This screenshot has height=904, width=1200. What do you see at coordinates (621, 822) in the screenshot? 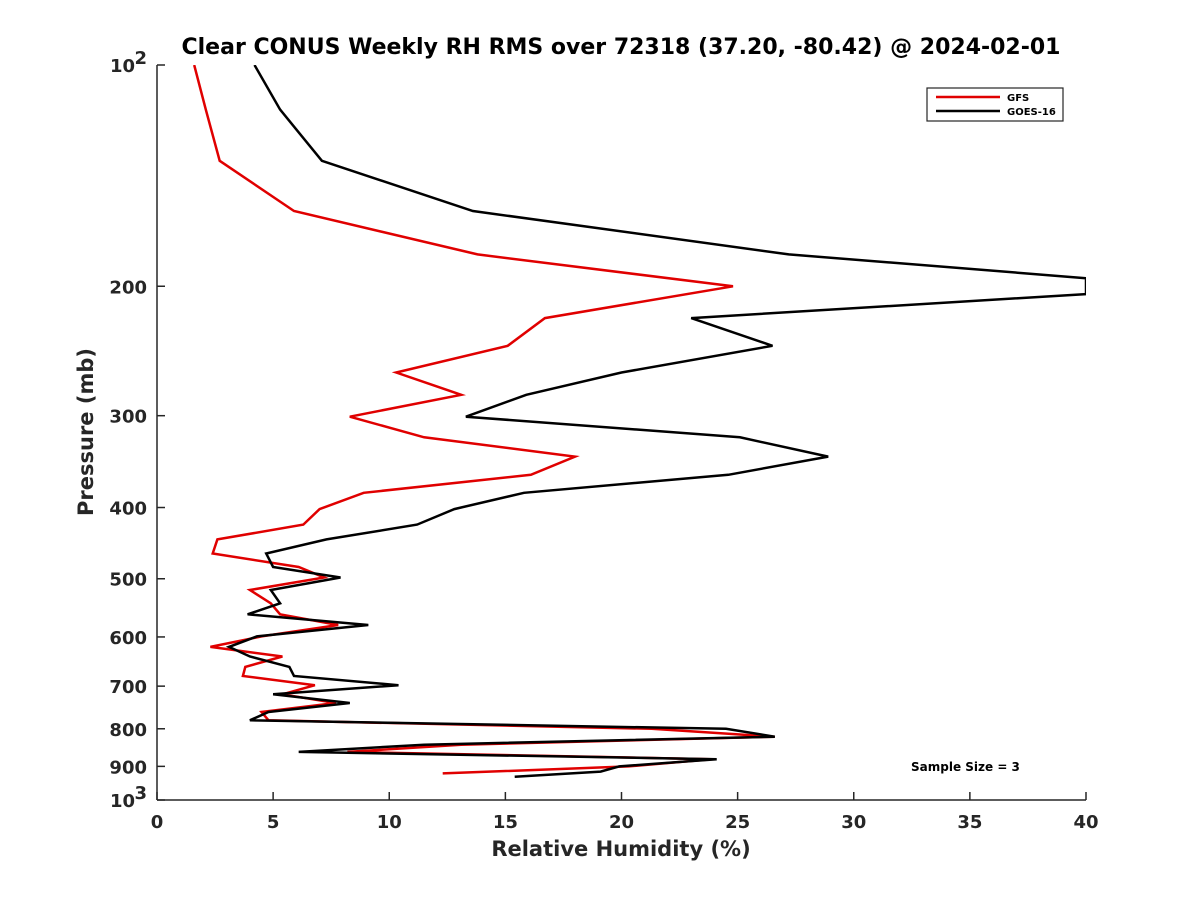
I see `x-tick-label: 20` at bounding box center [621, 822].